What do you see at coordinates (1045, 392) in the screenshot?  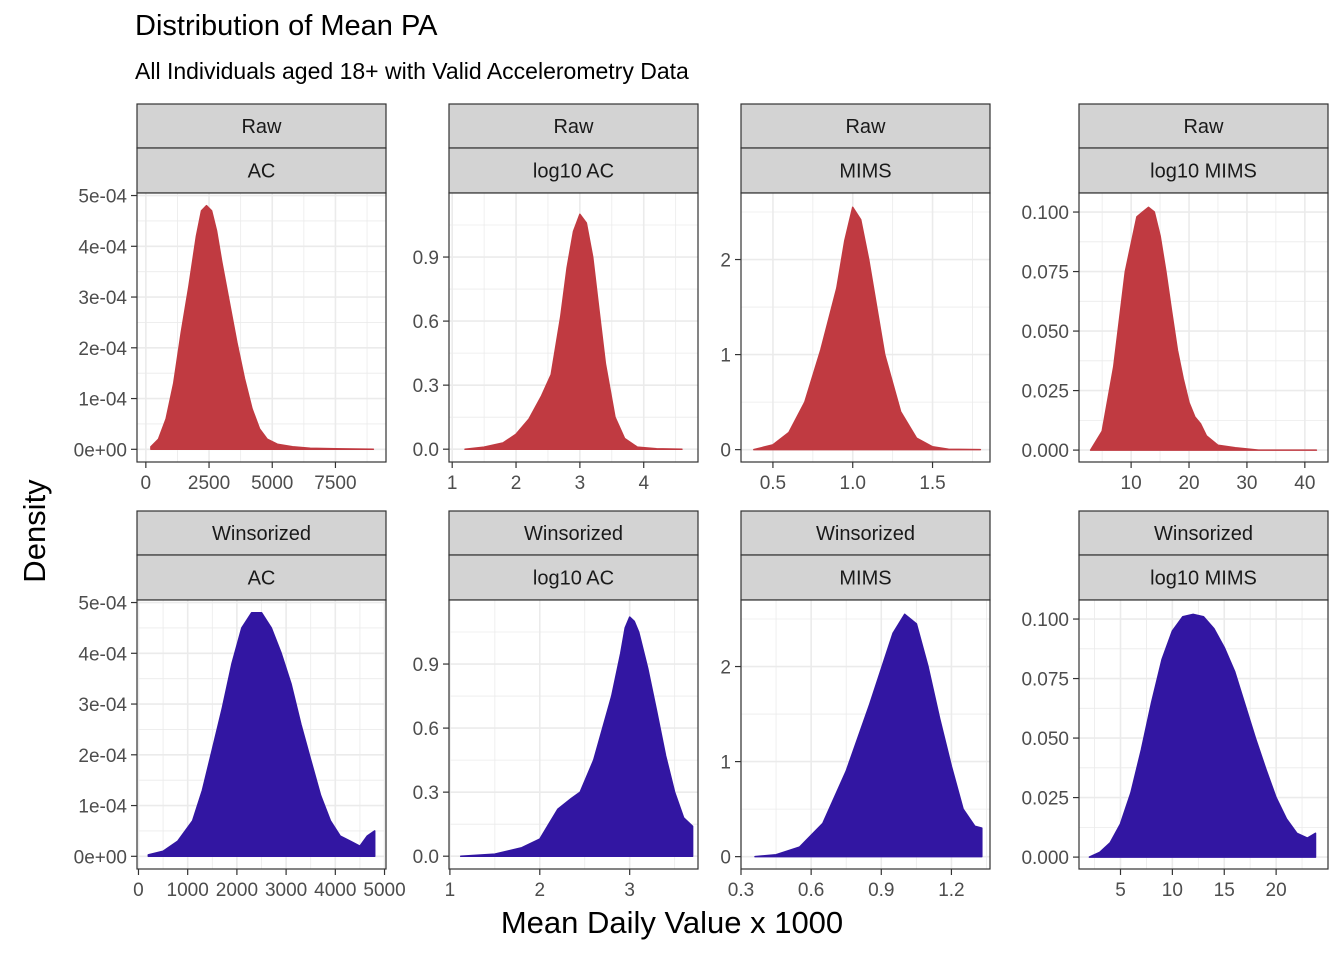 I see `y-tick-label: 0.025` at bounding box center [1045, 392].